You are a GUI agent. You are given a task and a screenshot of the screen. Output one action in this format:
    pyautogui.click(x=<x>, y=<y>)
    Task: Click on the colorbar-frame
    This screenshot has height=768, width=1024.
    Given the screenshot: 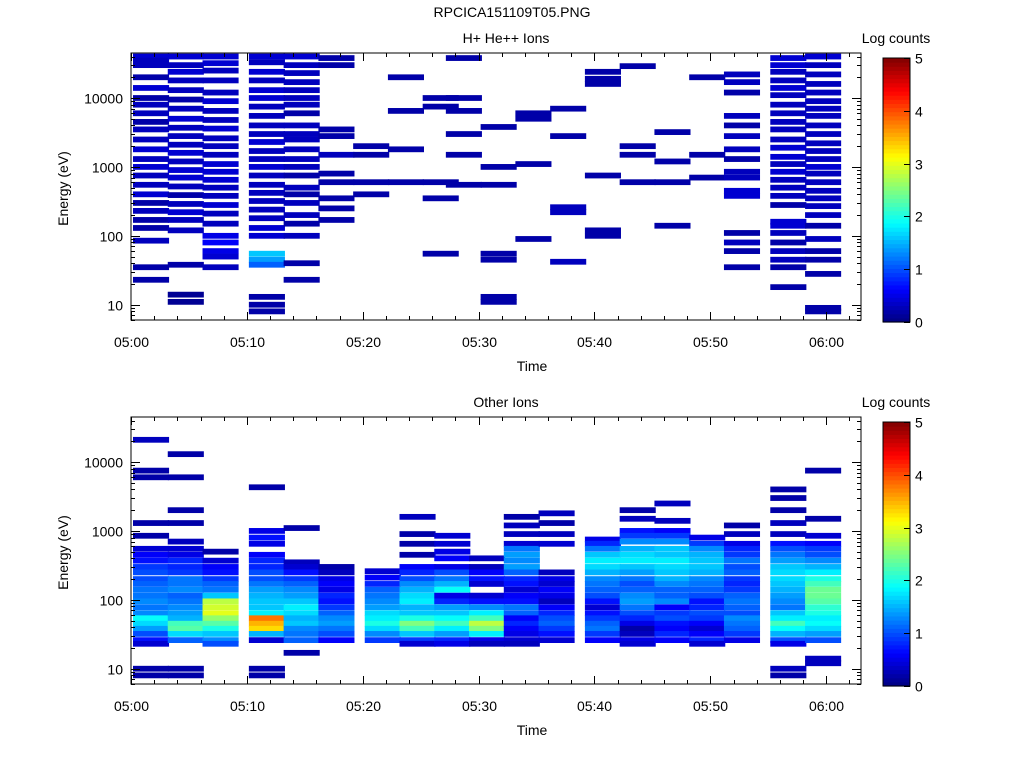 What is the action you would take?
    pyautogui.click(x=896, y=190)
    